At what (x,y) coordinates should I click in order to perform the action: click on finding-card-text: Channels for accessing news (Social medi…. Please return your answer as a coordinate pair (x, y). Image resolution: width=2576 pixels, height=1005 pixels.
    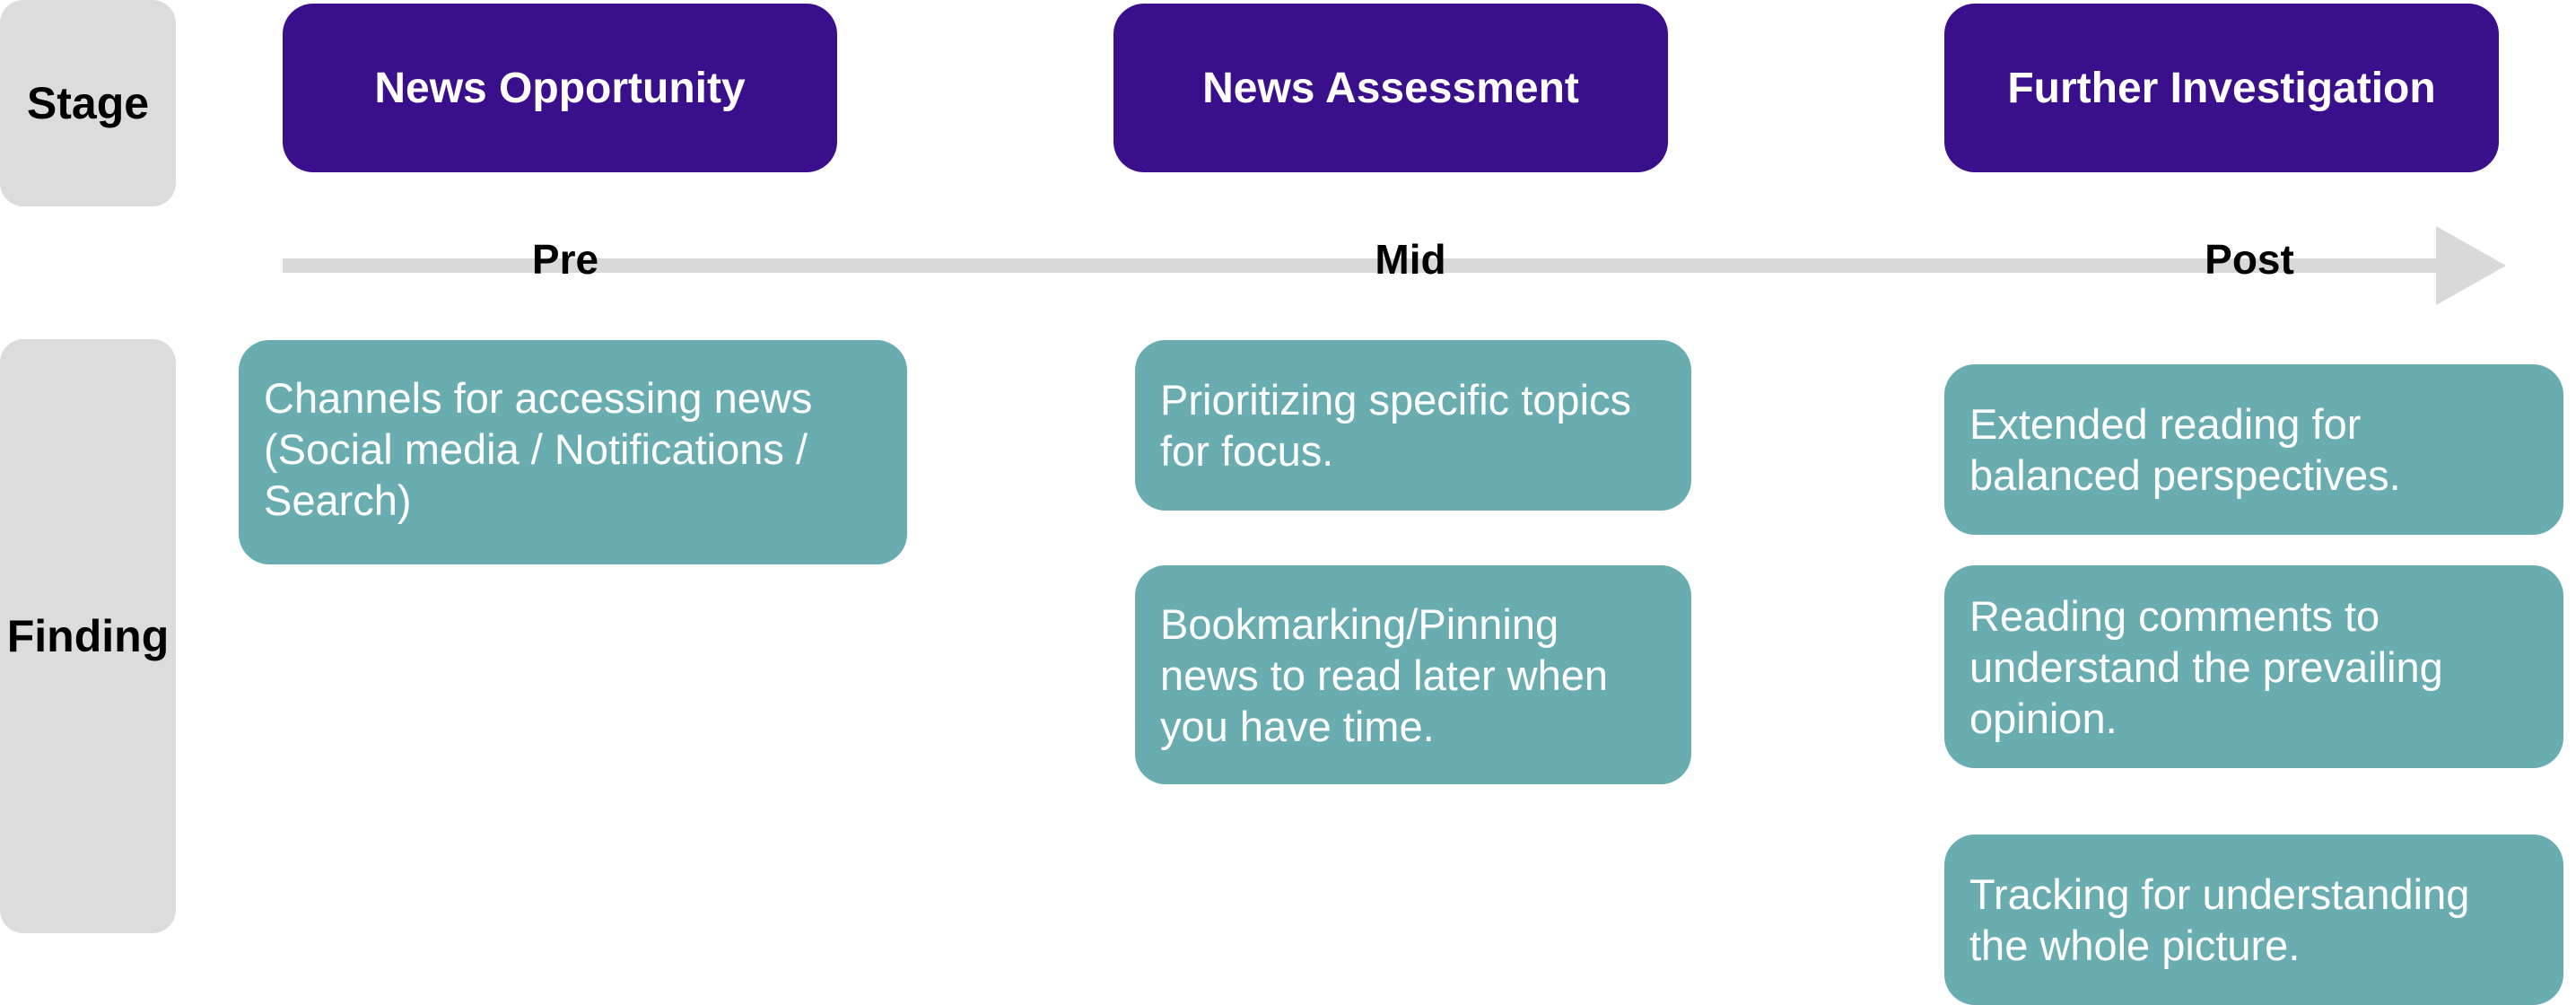
    Looking at the image, I should click on (539, 449).